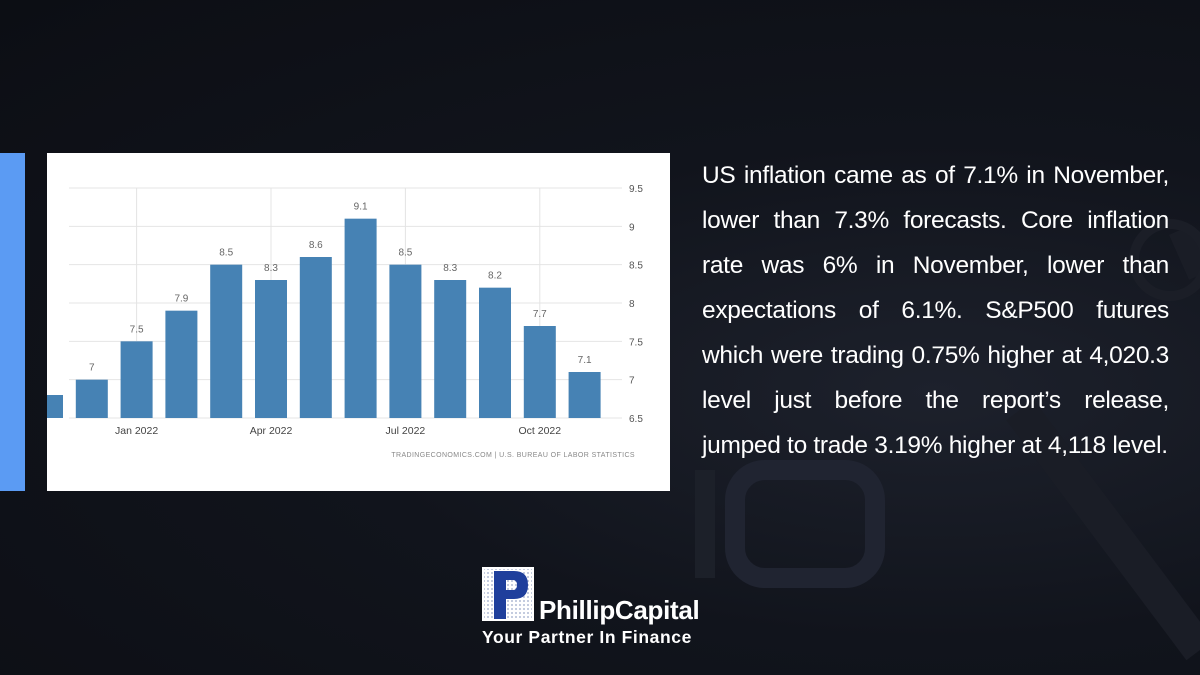 Image resolution: width=1200 pixels, height=675 pixels. Describe the element at coordinates (92, 368) in the screenshot. I see `data-label: 7` at that location.